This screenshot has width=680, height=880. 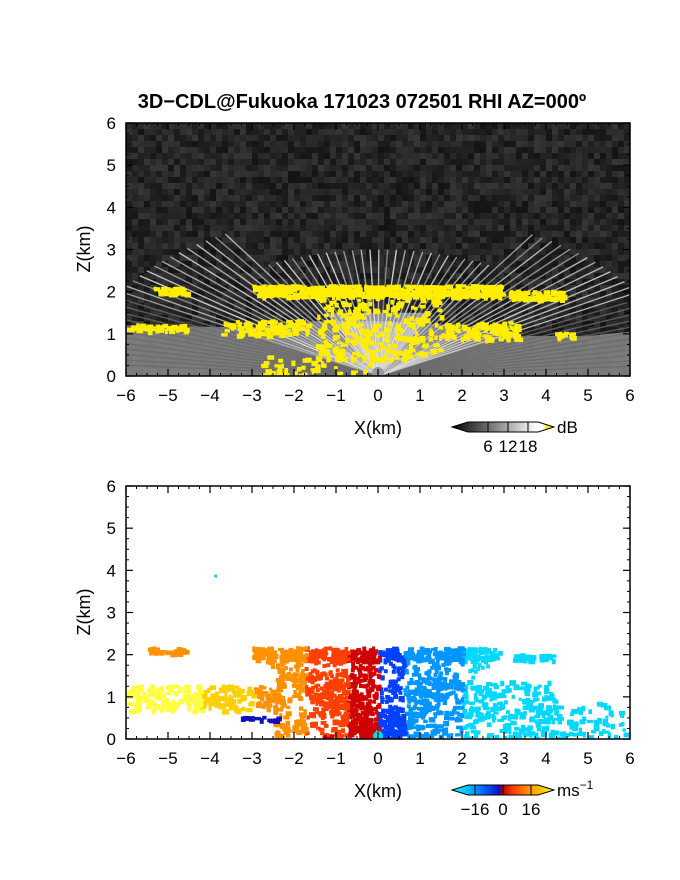 What do you see at coordinates (303, 328) in the screenshot?
I see `left-shelf-echo` at bounding box center [303, 328].